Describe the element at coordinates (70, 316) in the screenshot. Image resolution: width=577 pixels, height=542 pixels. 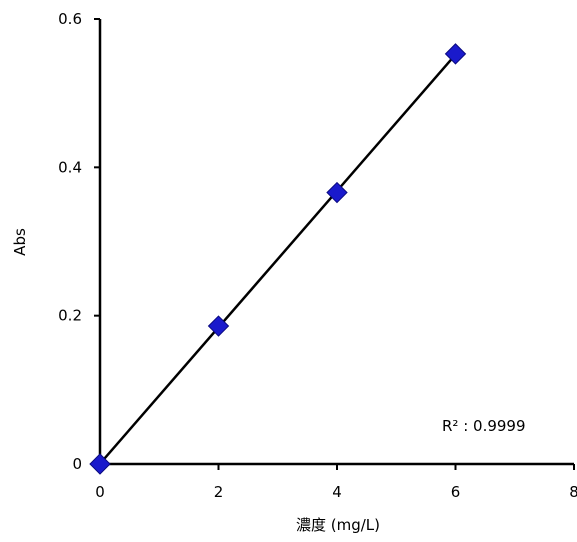
I see `y-tick-label: 0.2` at that location.